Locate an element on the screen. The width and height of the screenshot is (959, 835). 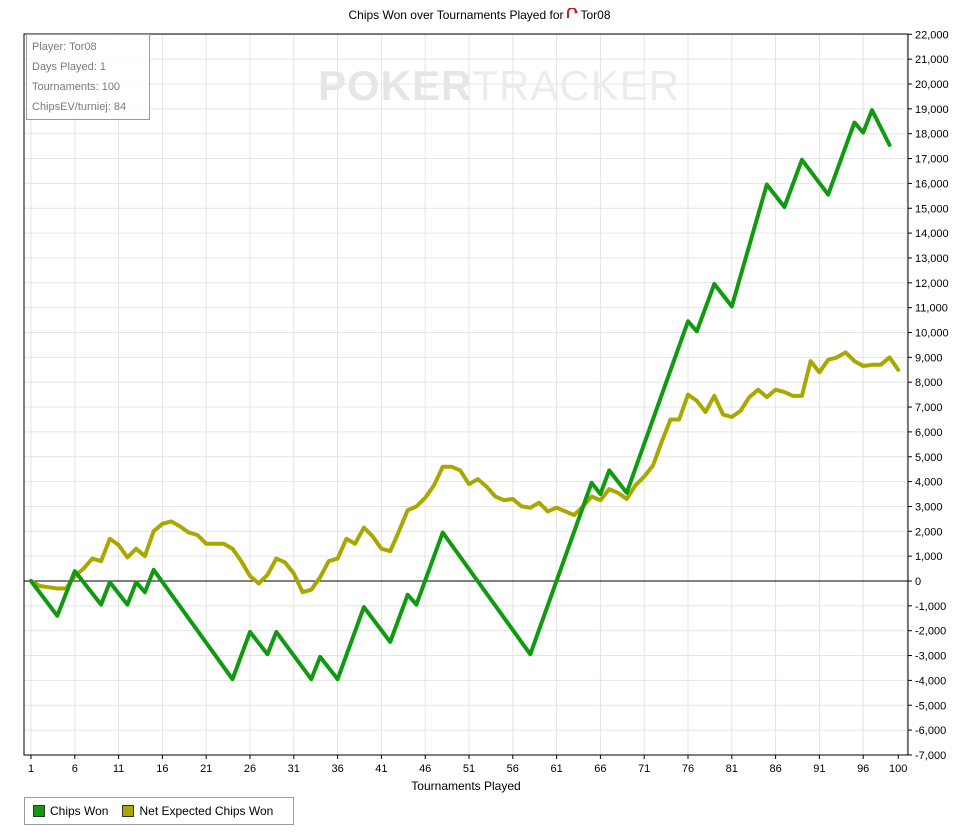
y-tick-label: 0 is located at coordinates (918, 582).